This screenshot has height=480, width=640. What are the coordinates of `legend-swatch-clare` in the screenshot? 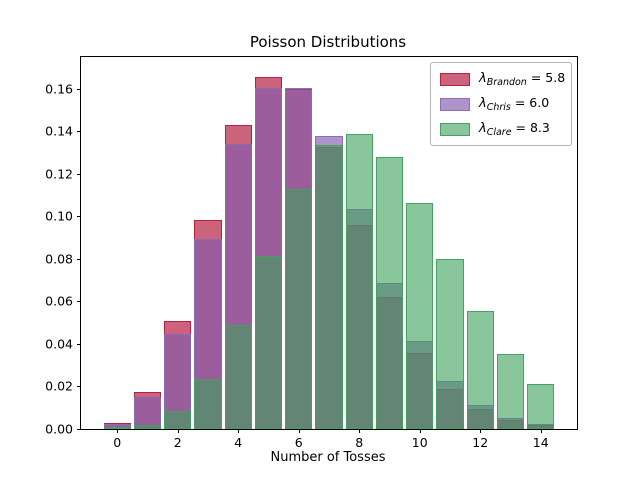 It's located at (455, 129).